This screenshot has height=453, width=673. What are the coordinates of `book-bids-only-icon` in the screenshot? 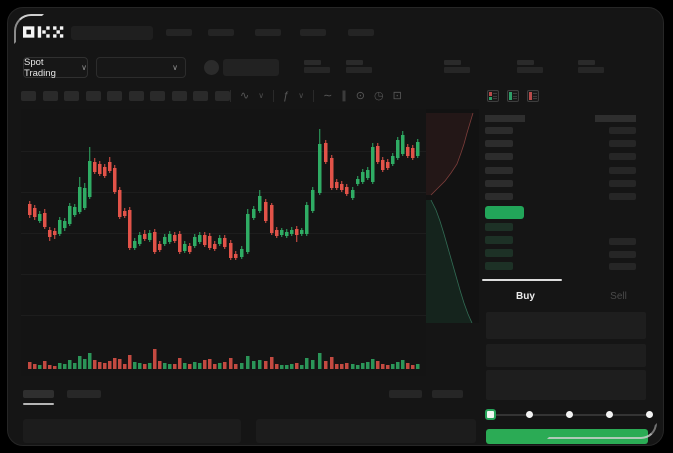 It's located at (513, 96).